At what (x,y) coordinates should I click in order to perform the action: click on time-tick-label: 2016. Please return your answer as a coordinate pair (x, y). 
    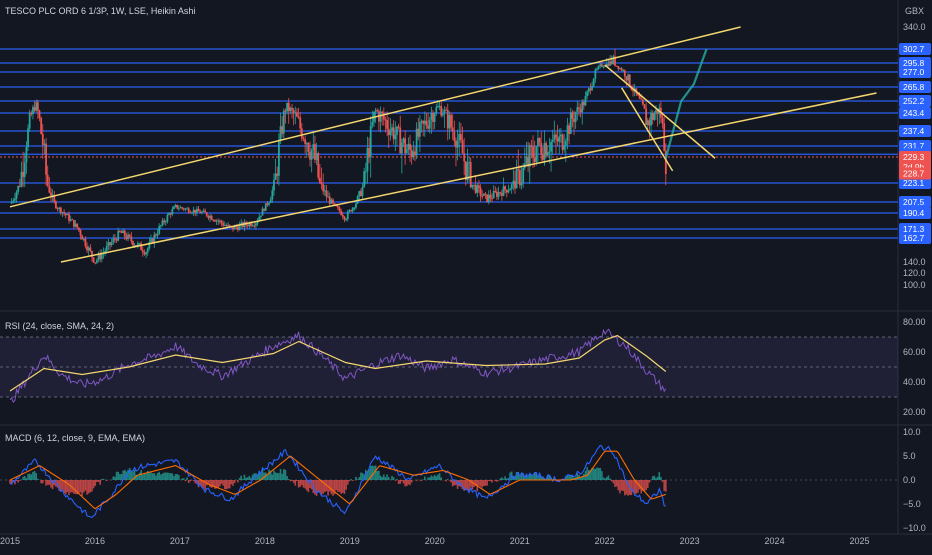
    Looking at the image, I should click on (95, 541).